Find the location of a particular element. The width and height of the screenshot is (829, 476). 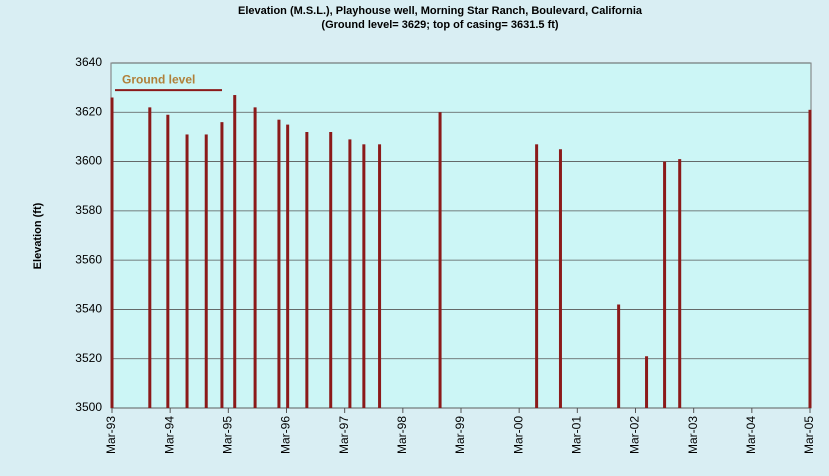

y-tick-label: 3600 is located at coordinates (88, 161).